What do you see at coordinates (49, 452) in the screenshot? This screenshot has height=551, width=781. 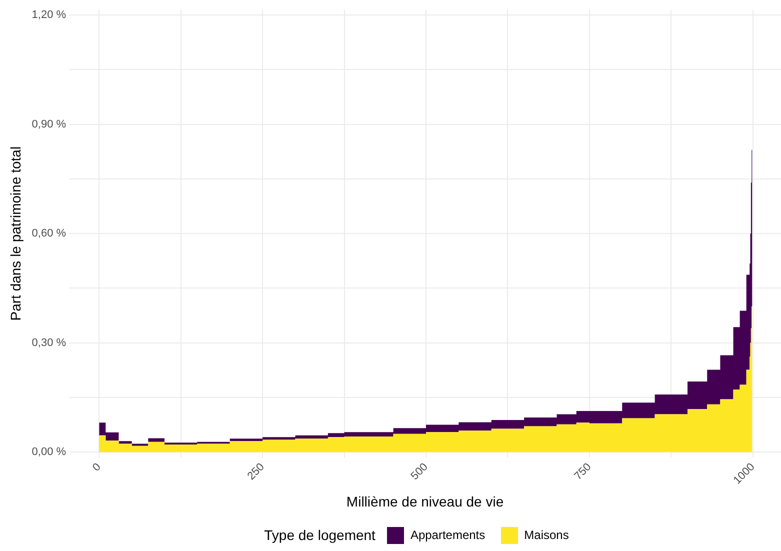 I see `y-tick-label: 0,00 %` at bounding box center [49, 452].